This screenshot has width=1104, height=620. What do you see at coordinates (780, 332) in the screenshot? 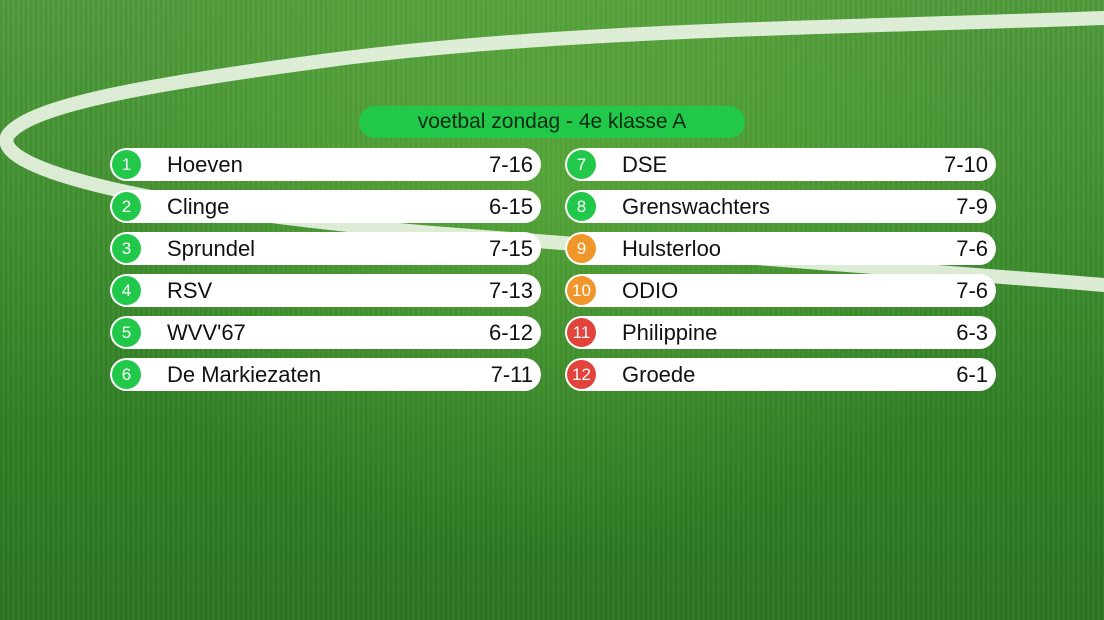
I see `standings-row: 11 Philippine 6-3` at bounding box center [780, 332].